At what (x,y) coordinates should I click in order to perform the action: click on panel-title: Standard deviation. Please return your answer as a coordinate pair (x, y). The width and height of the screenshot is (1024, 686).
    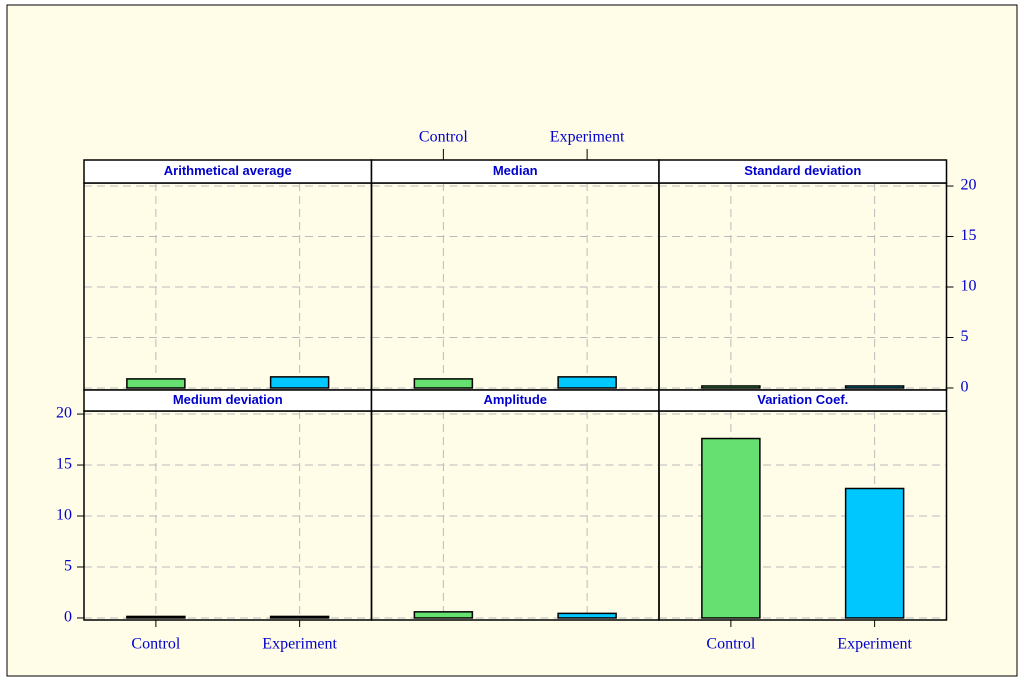
    Looking at the image, I should click on (802, 170).